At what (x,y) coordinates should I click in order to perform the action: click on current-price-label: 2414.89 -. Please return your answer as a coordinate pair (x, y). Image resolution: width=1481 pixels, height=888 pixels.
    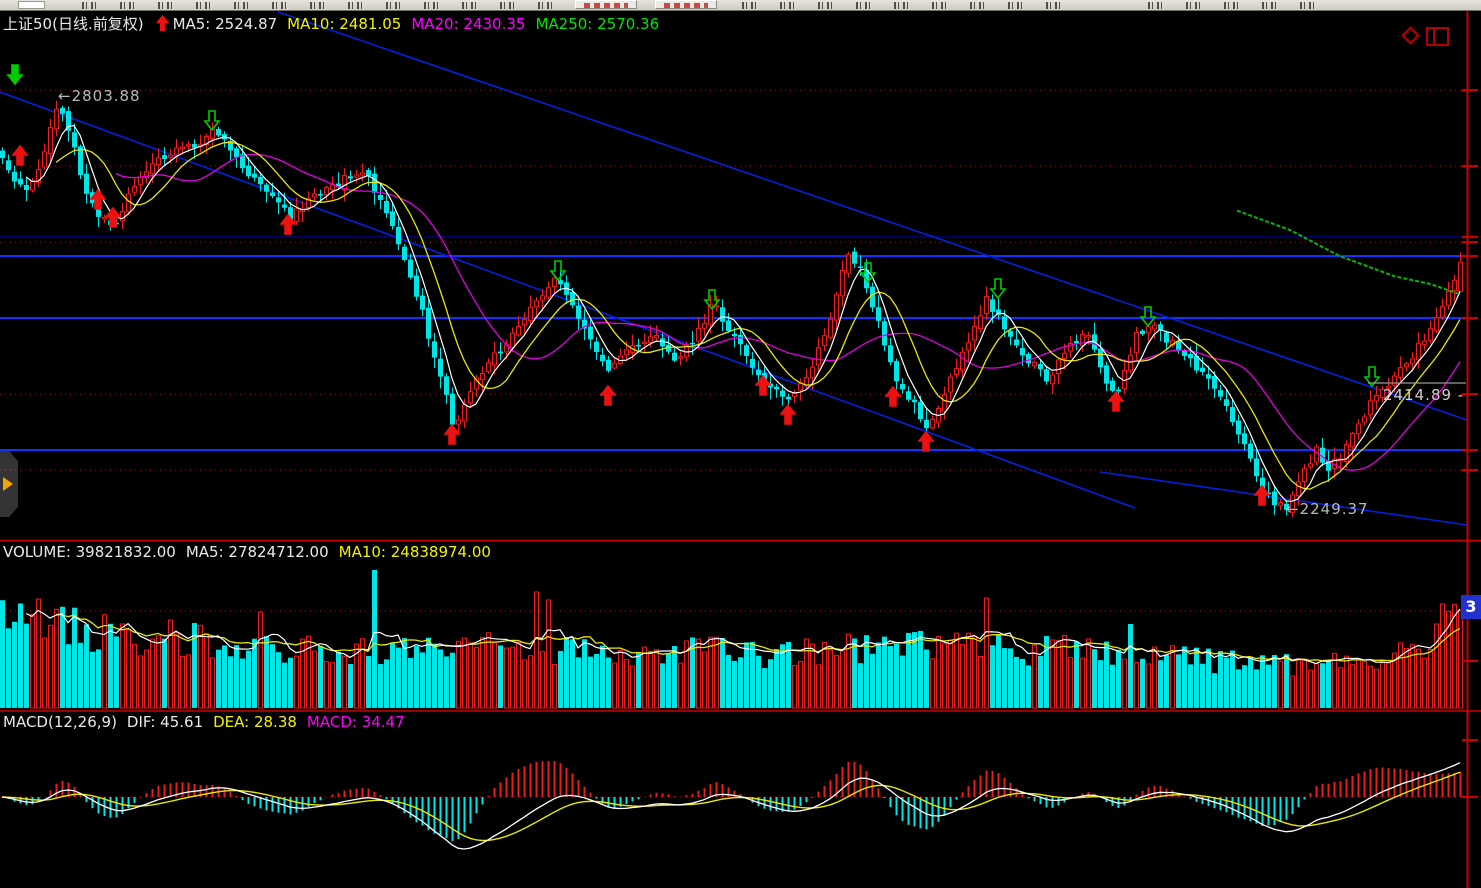
    Looking at the image, I should click on (1424, 395).